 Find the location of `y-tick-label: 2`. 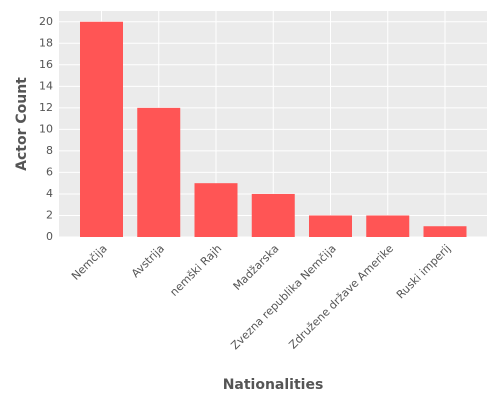

y-tick-label: 2 is located at coordinates (49, 214).